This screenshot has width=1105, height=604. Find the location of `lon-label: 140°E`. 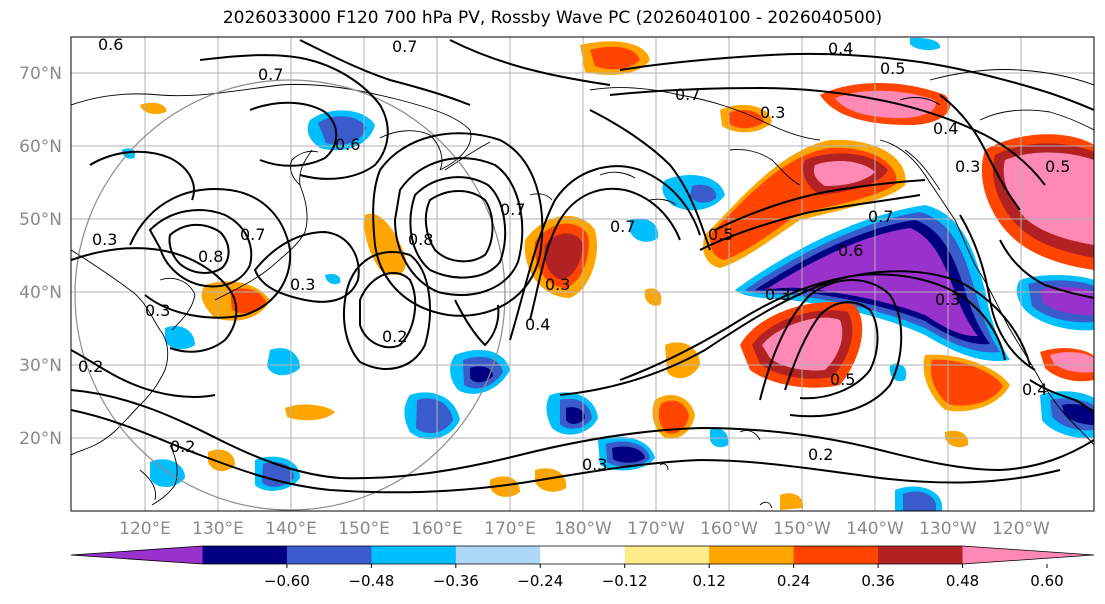

lon-label: 140°E is located at coordinates (291, 529).